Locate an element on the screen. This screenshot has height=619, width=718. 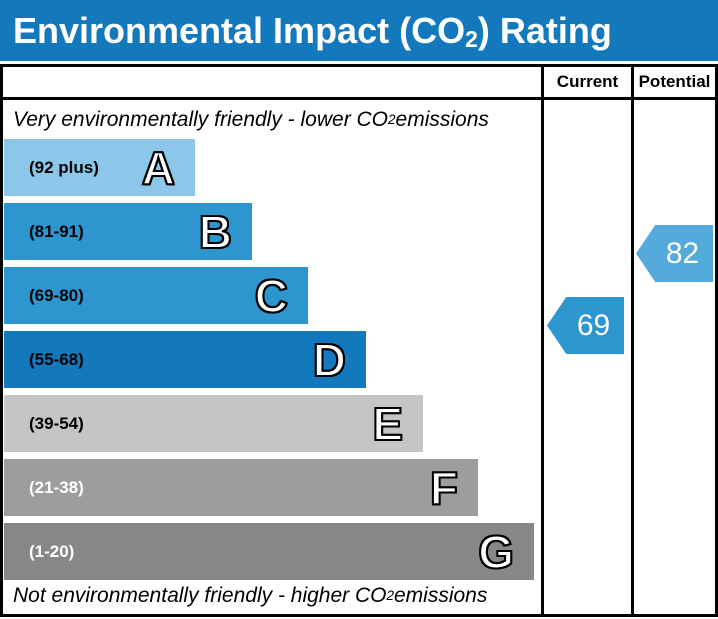
potential-arrow: 82 is located at coordinates (674, 253).